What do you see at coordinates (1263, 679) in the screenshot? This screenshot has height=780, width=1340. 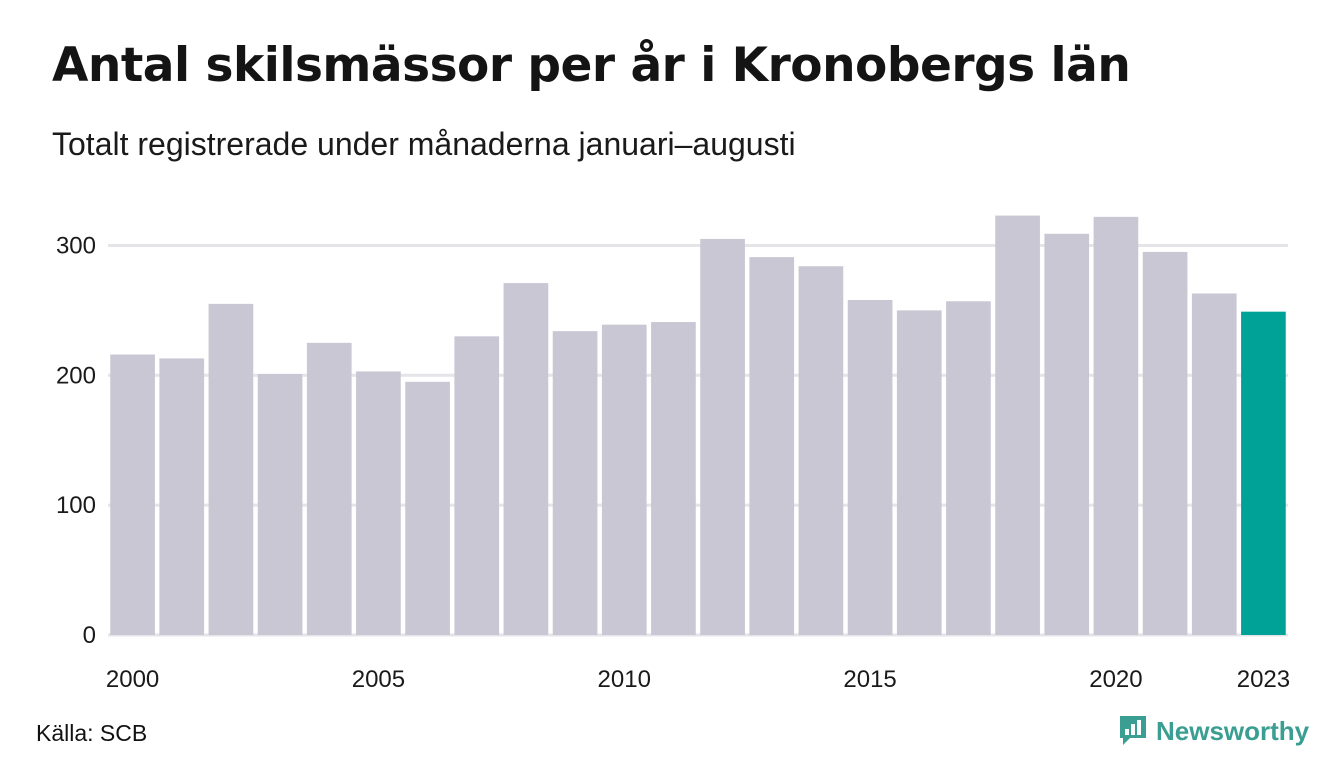 I see `x-tick-label: 2023` at bounding box center [1263, 679].